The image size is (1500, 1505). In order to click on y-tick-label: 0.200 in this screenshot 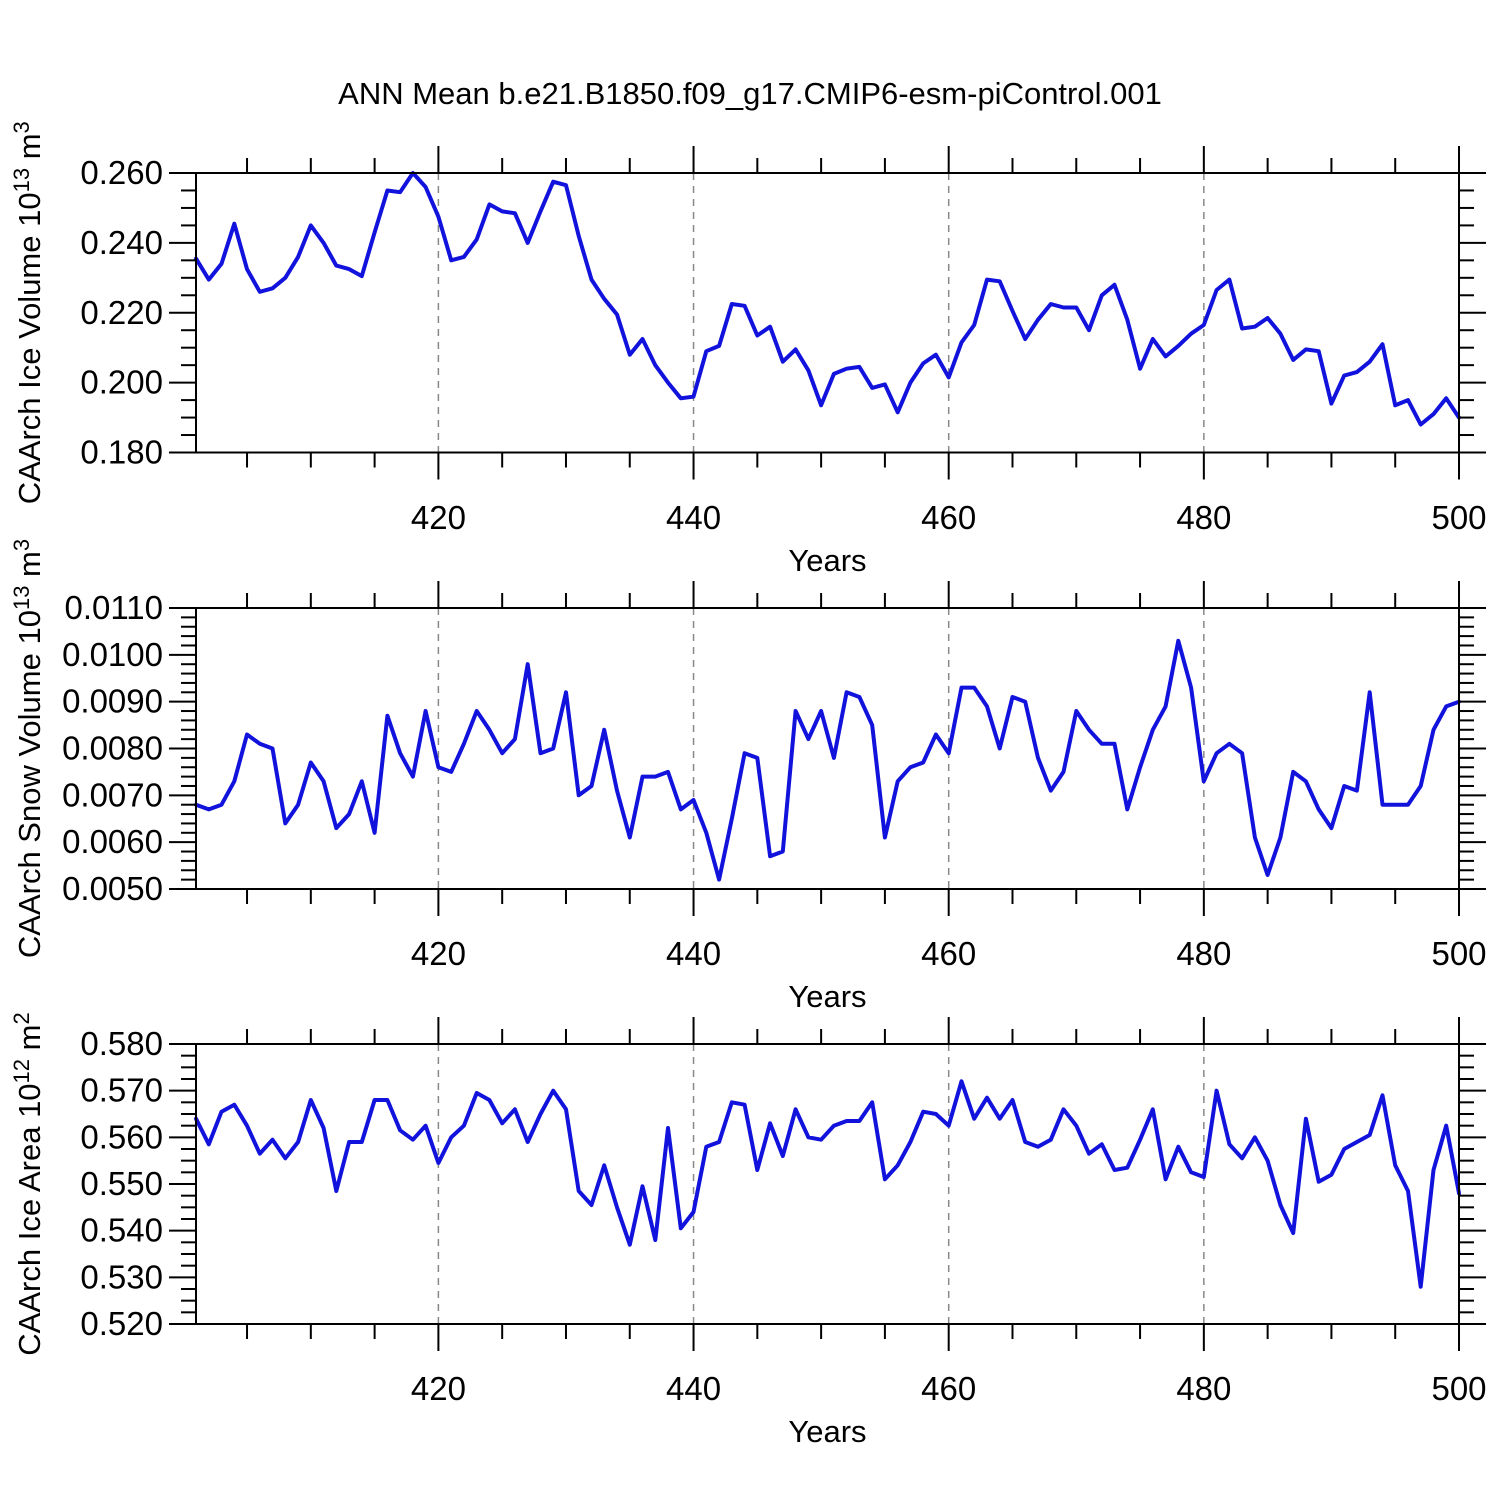, I will do `click(121, 382)`.